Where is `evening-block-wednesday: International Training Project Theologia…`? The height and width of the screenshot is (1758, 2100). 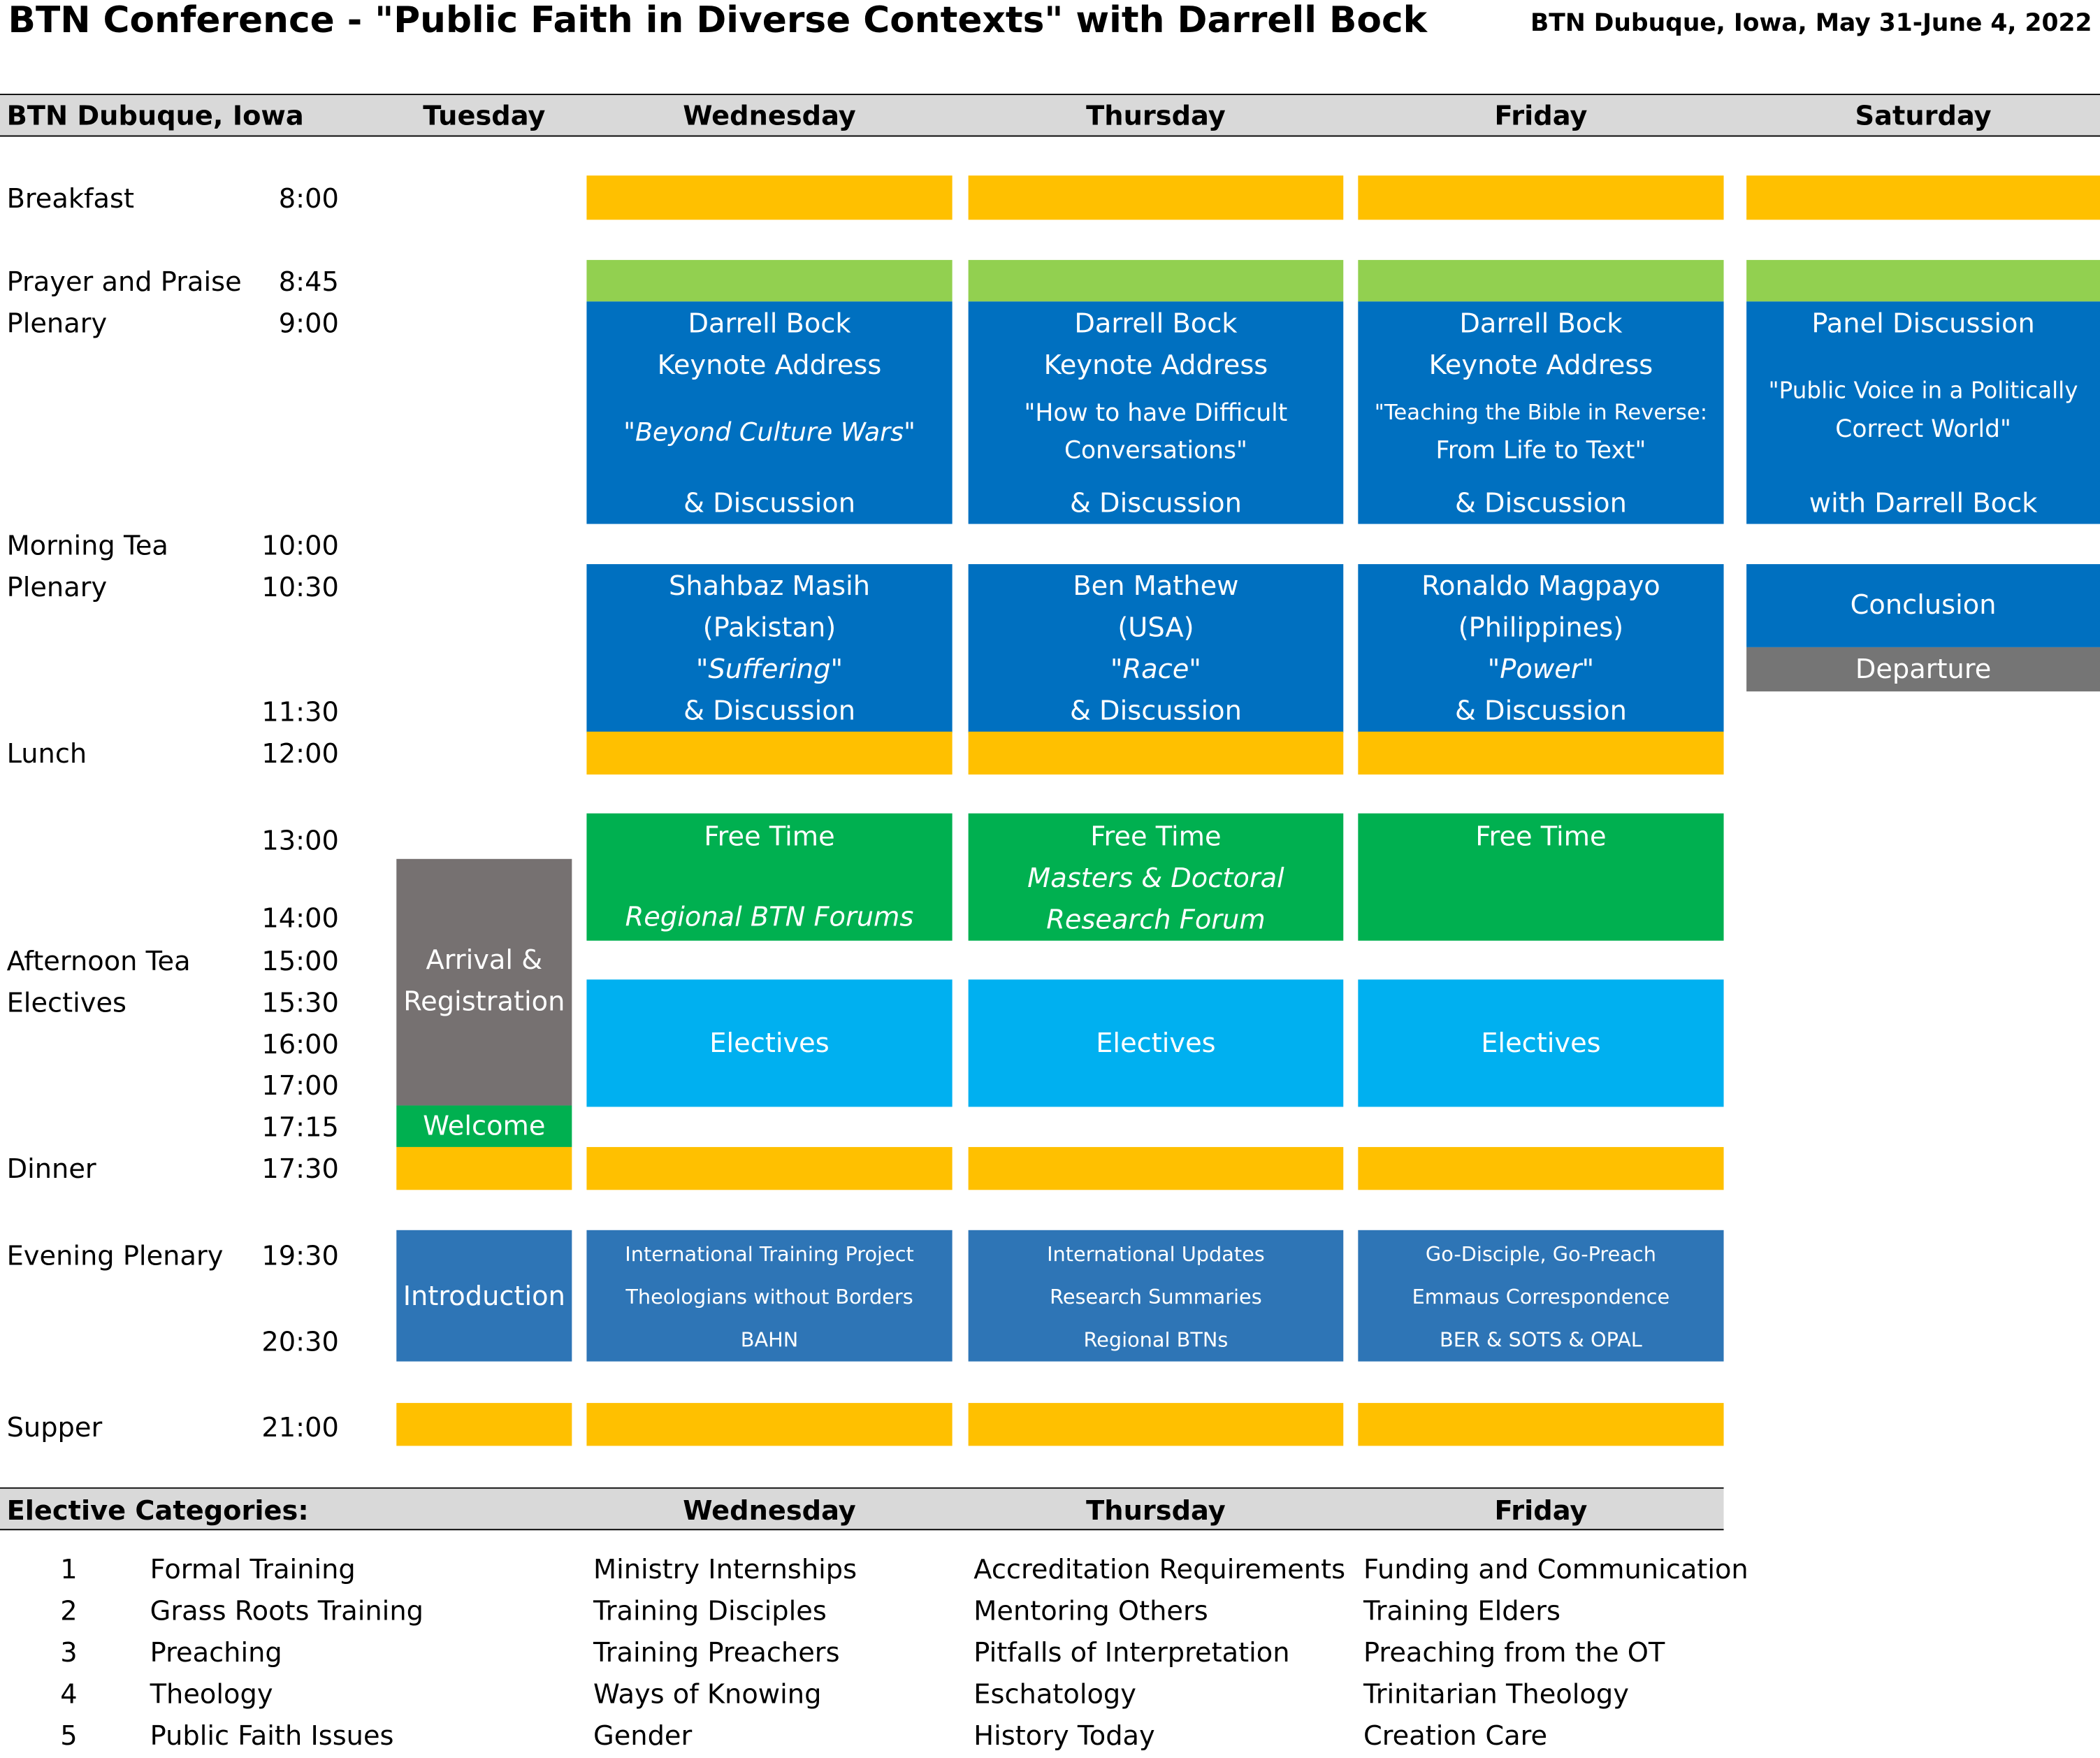 evening-block-wednesday: International Training Project Theologia… is located at coordinates (770, 1296).